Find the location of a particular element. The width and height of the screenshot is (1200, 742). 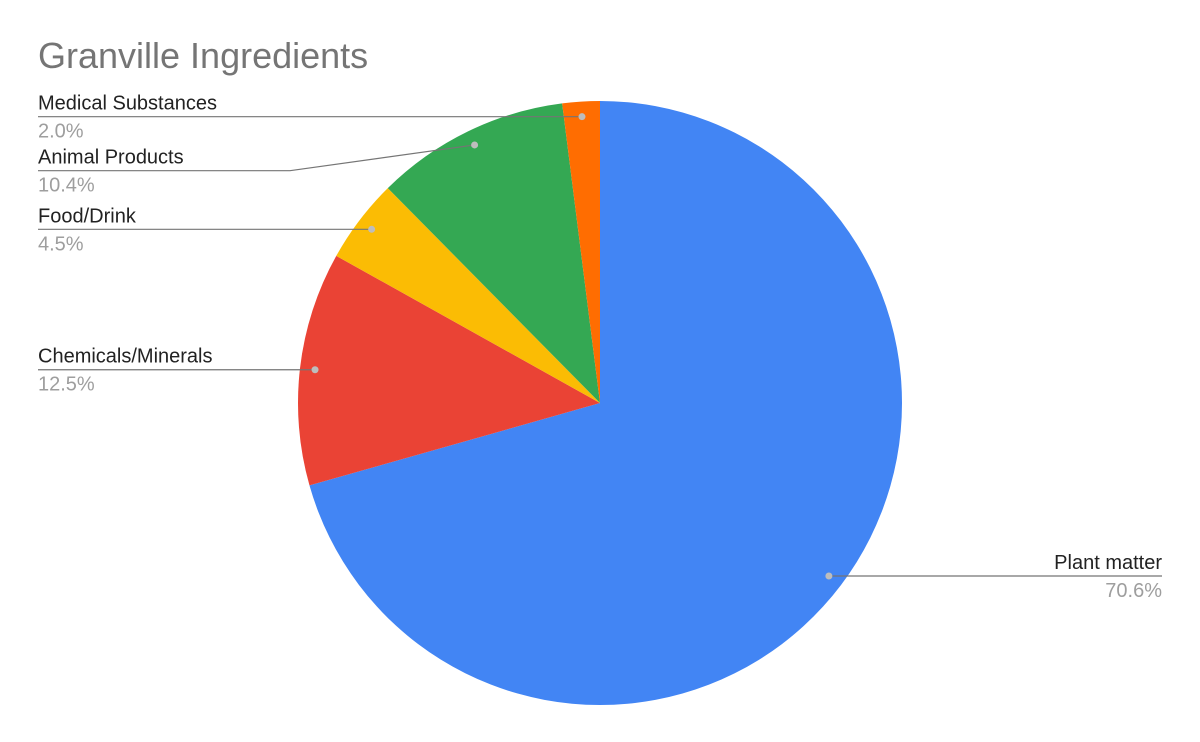

chart-title: Granville Ingredients is located at coordinates (203, 55).